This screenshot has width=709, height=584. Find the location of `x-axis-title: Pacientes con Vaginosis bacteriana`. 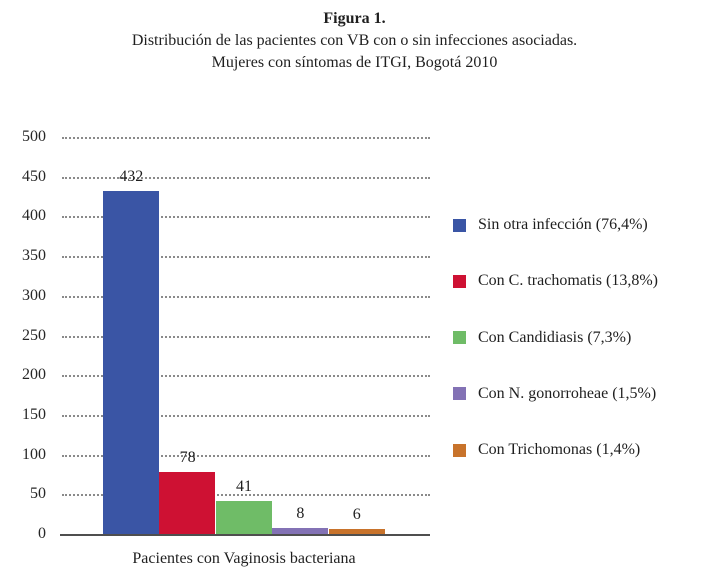

x-axis-title: Pacientes con Vaginosis bacteriana is located at coordinates (244, 558).